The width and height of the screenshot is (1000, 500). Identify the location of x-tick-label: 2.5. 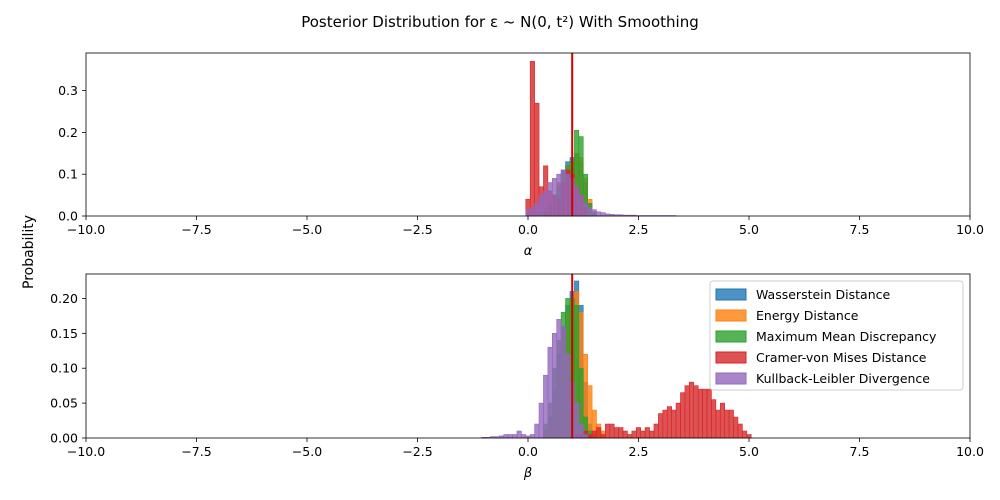
(639, 451).